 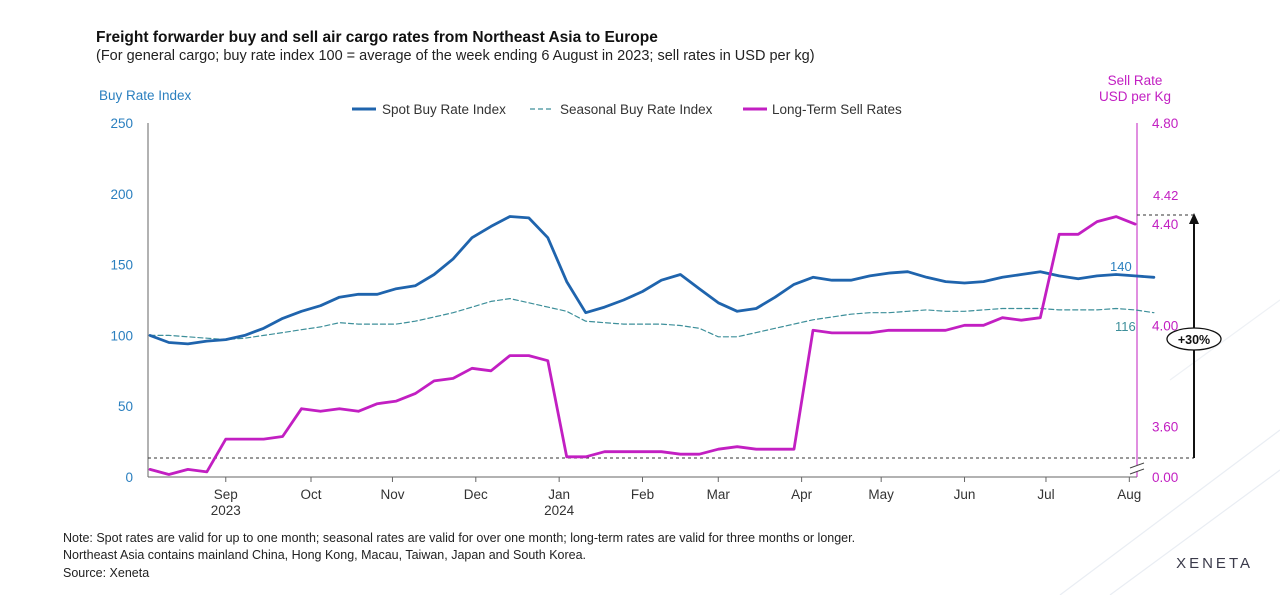 I want to click on change-arrow: +30%, so click(x=1194, y=335).